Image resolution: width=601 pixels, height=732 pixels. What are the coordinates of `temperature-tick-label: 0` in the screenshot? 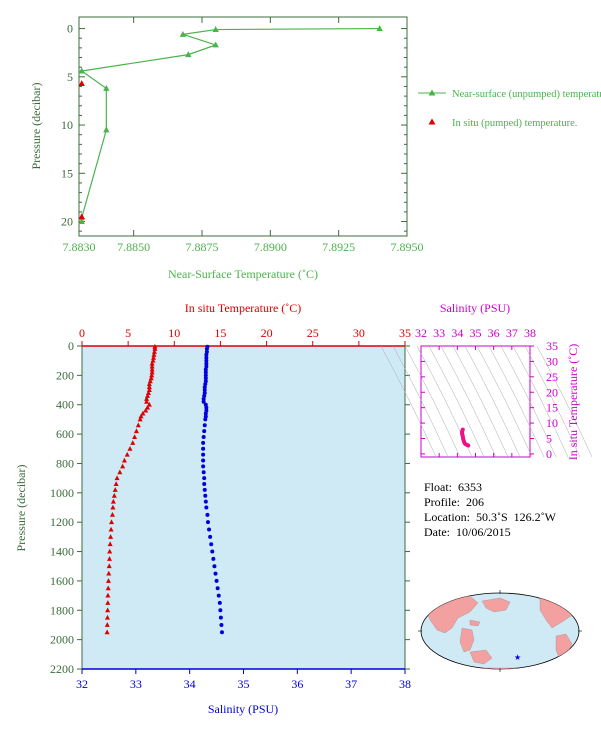 It's located at (82, 333).